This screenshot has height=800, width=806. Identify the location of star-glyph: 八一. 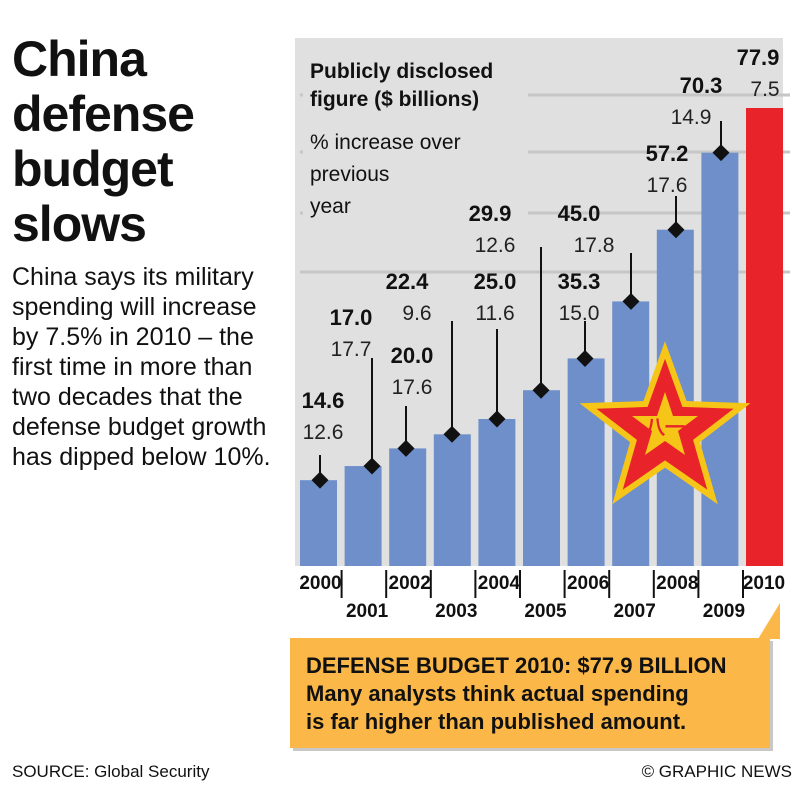
(665, 427).